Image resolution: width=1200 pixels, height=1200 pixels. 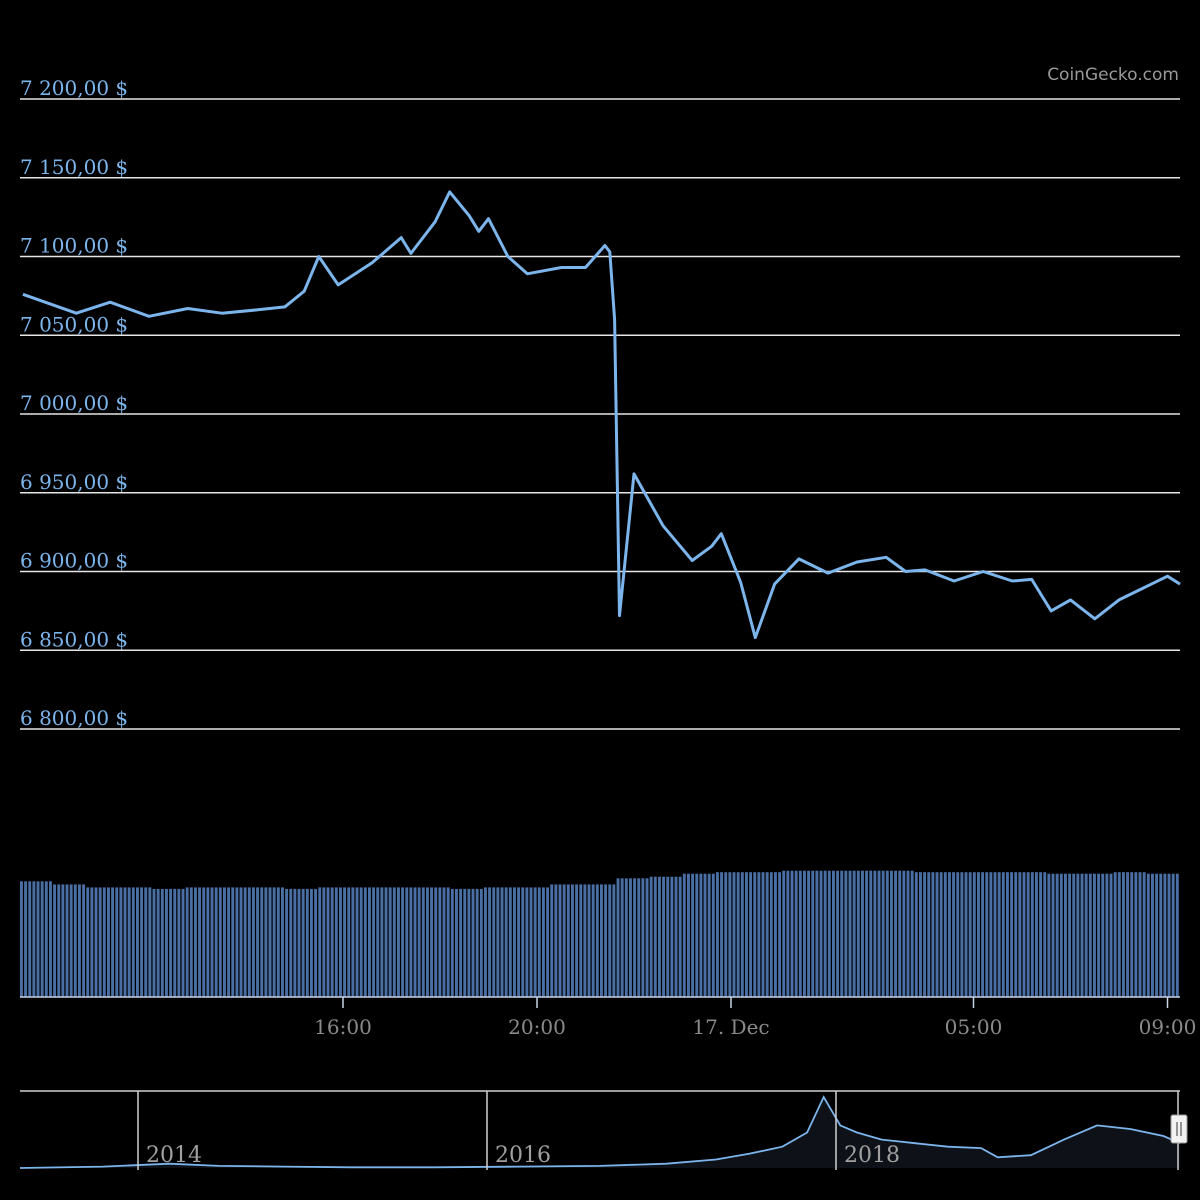 I want to click on navigator: 2014 2016 2018, so click(x=603, y=1130).